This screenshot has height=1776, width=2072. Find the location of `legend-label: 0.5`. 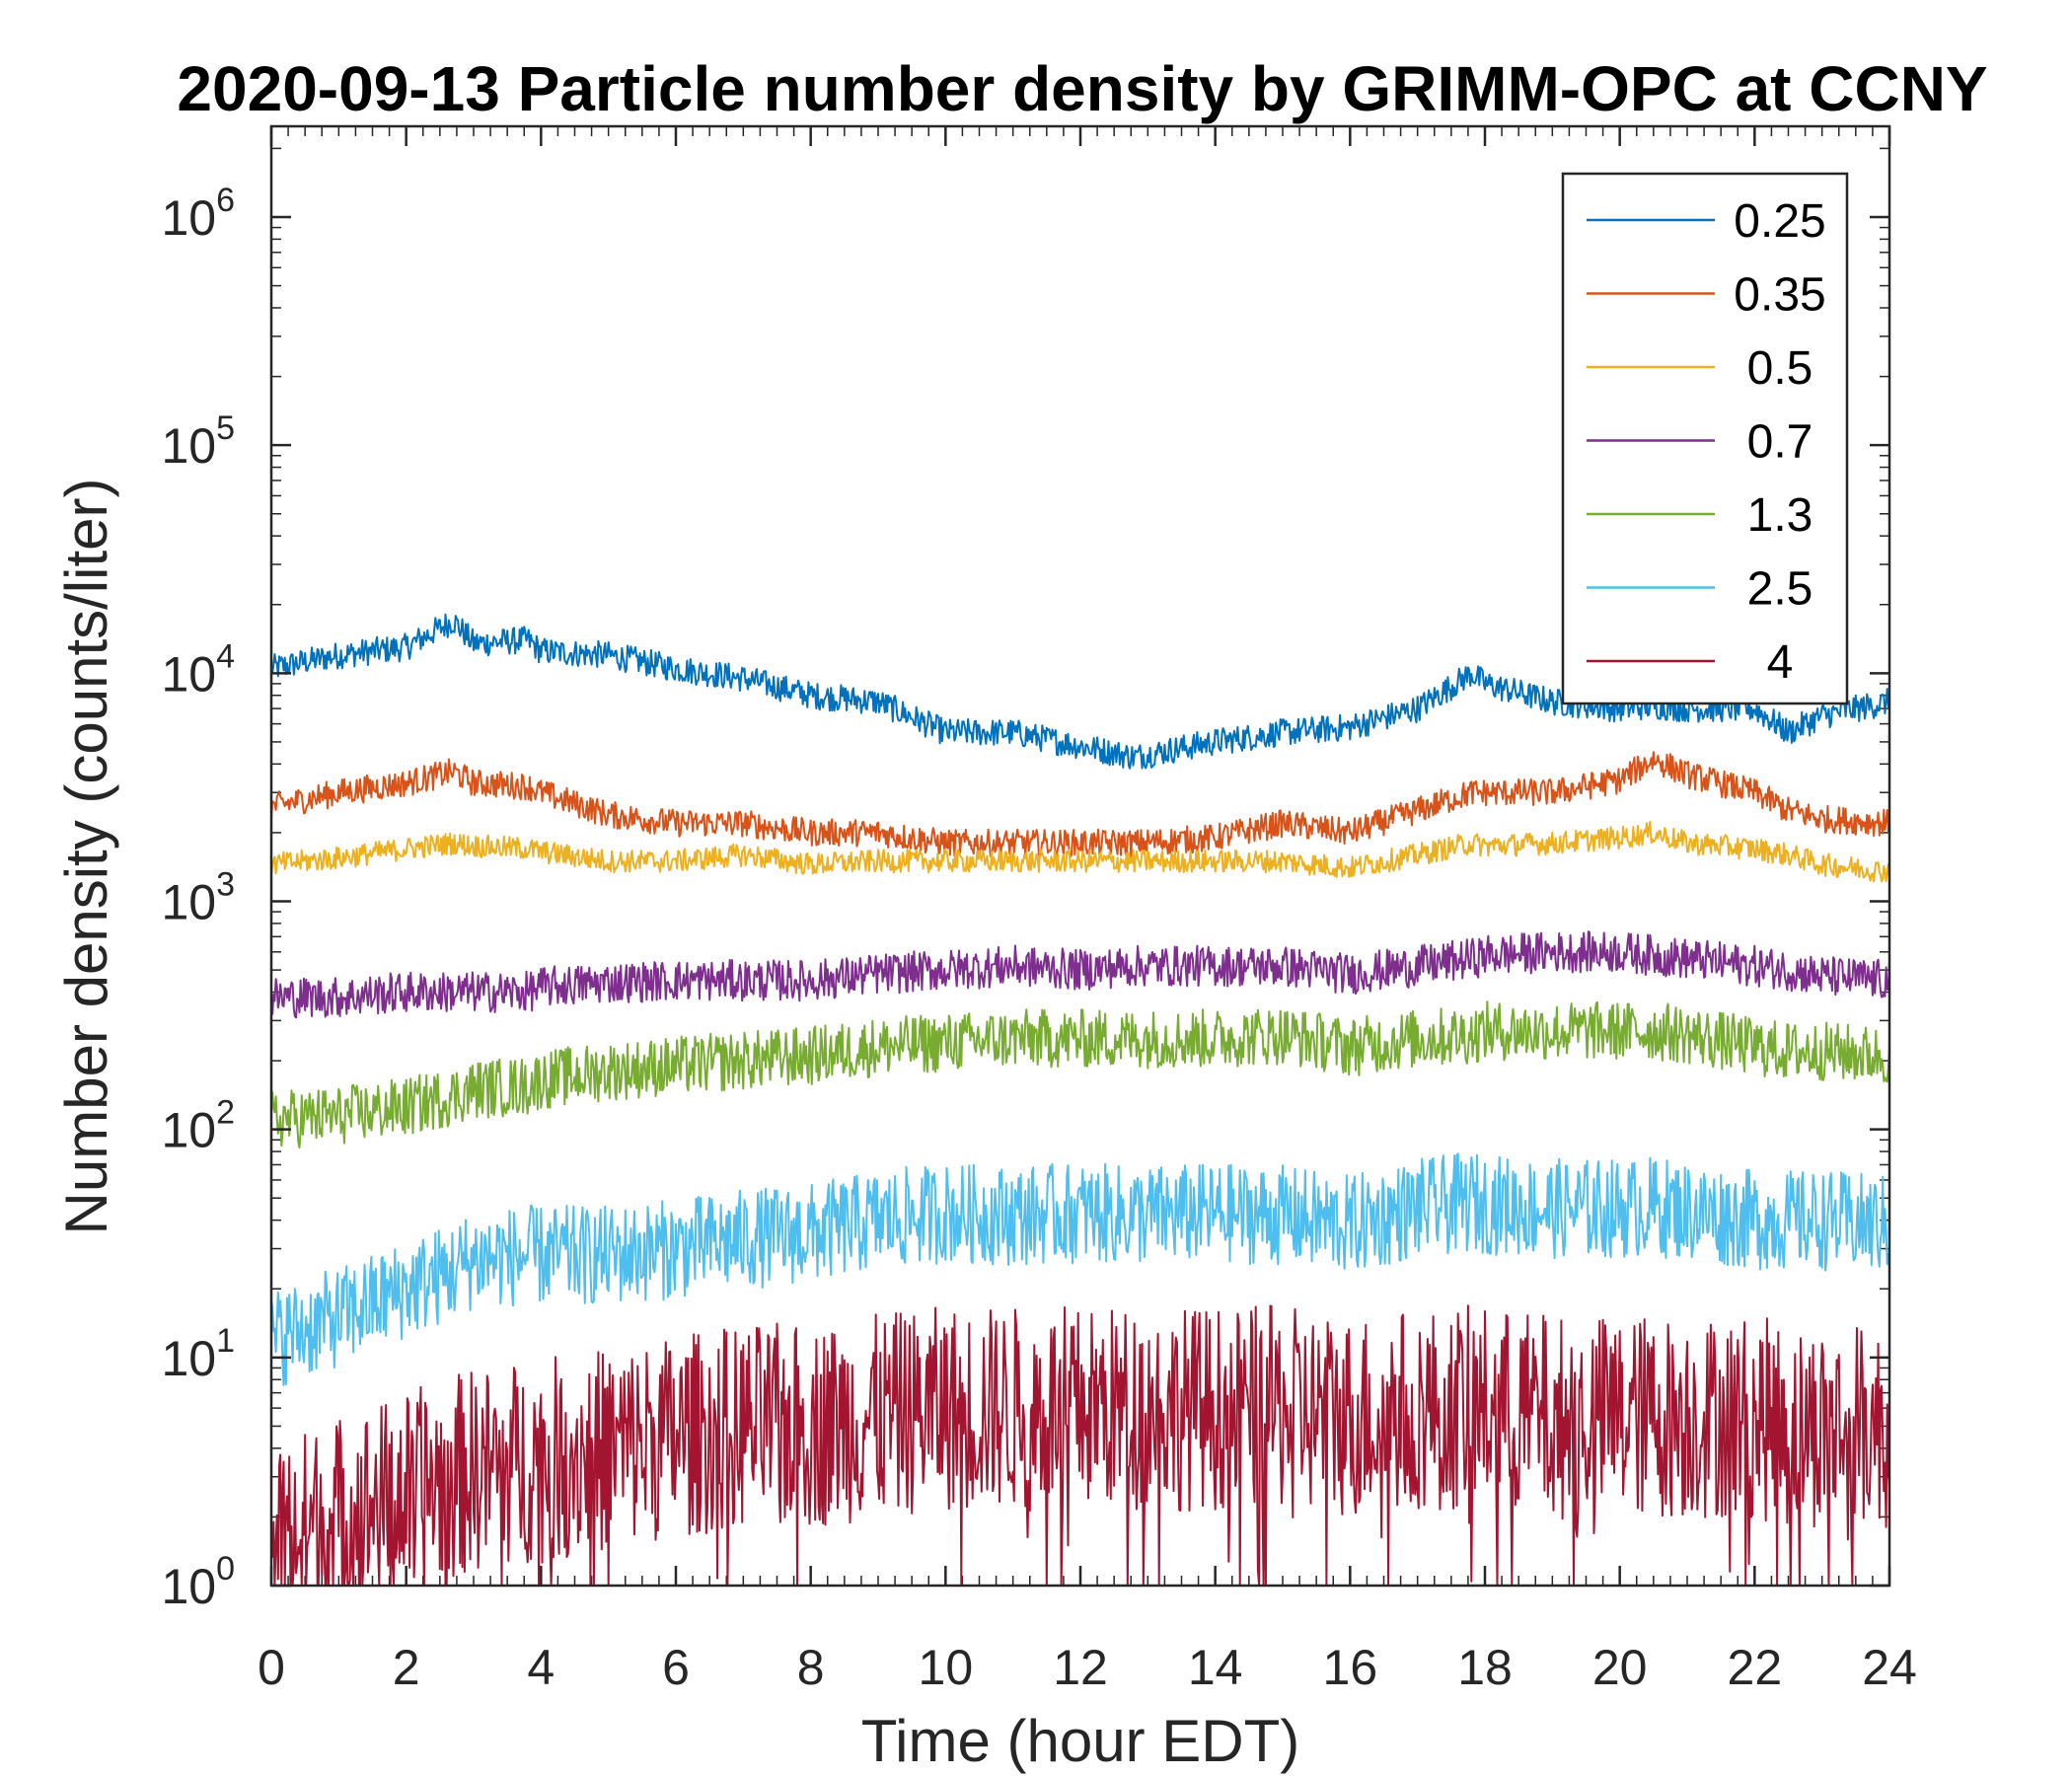

legend-label: 0.5 is located at coordinates (1780, 368).